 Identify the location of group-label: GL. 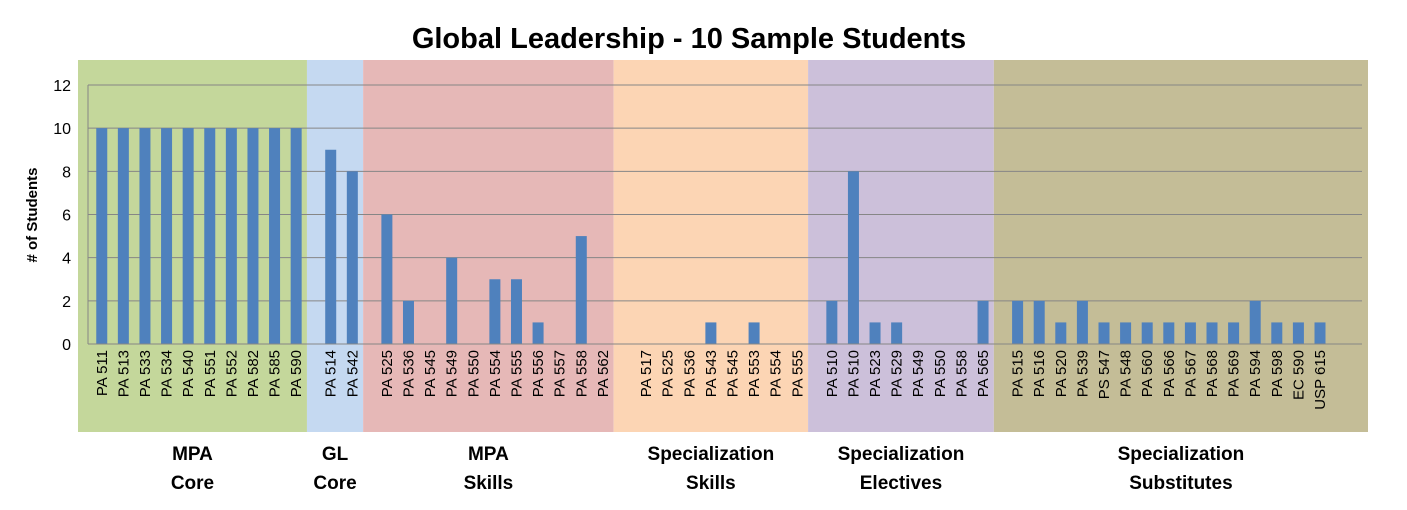
(335, 454).